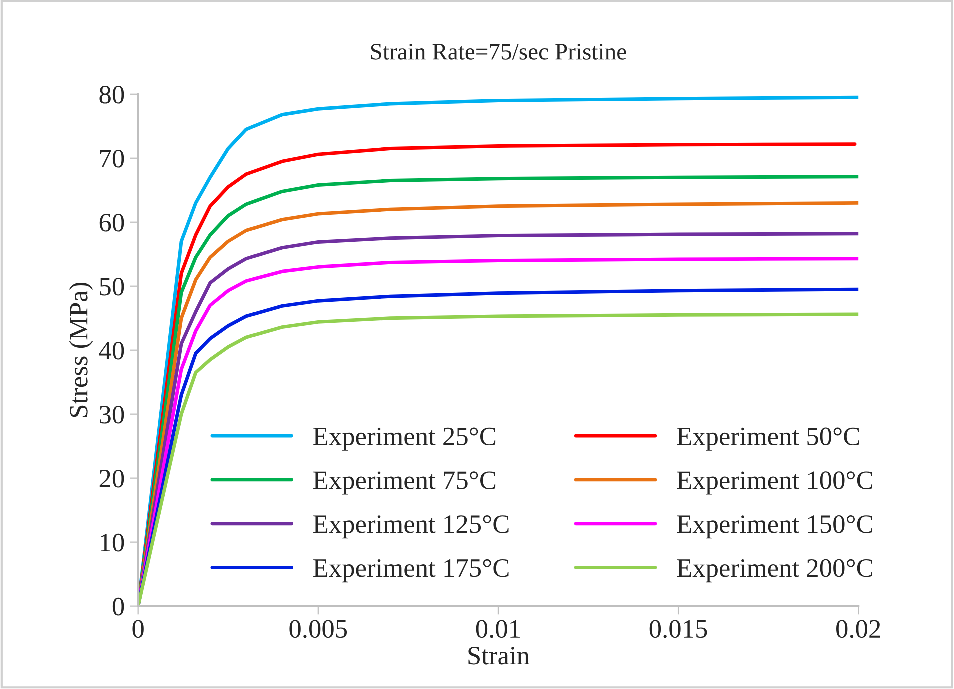 The image size is (954, 689). What do you see at coordinates (81, 350) in the screenshot?
I see `y-axis-title: Stress (MPa)` at bounding box center [81, 350].